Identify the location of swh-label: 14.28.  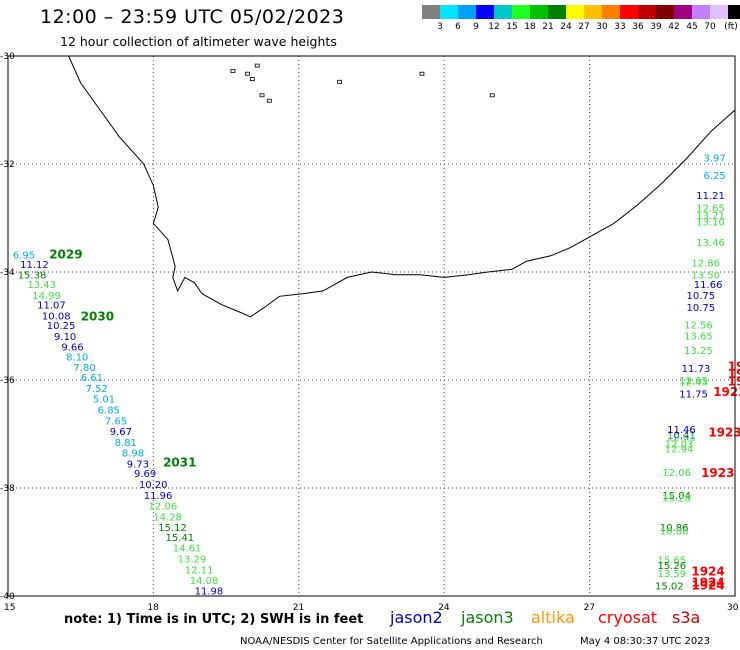
(167, 517).